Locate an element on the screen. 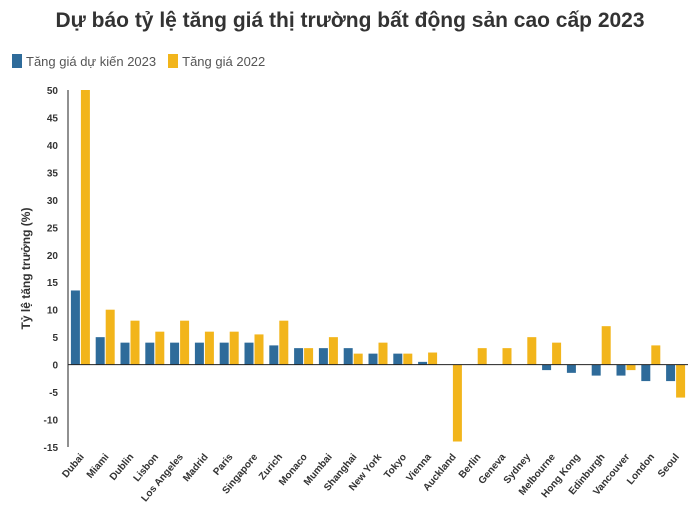  y-tick-label: 40 is located at coordinates (53, 146).